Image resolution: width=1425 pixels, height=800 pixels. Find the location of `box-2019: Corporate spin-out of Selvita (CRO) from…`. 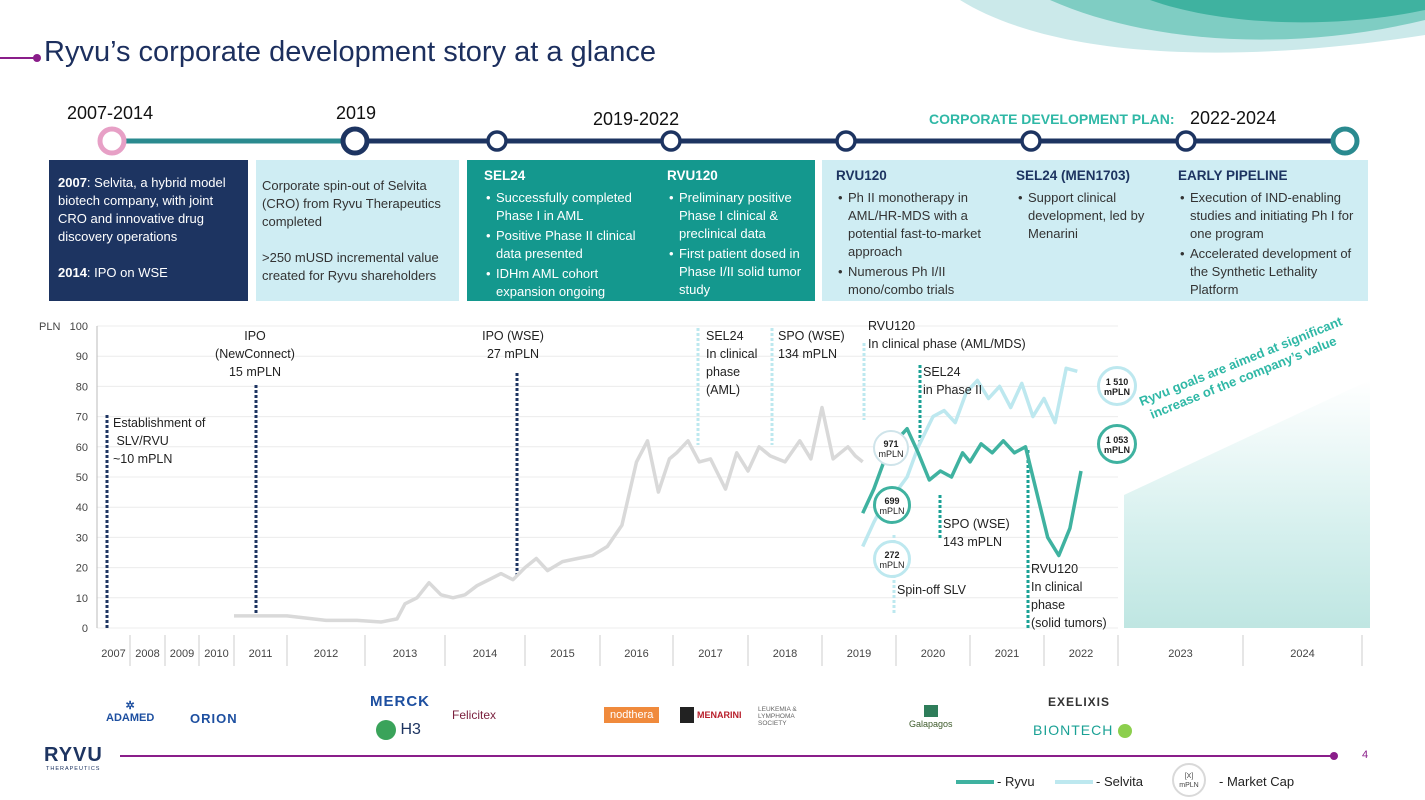

box-2019: Corporate spin-out of Selvita (CRO) from… is located at coordinates (357, 230).